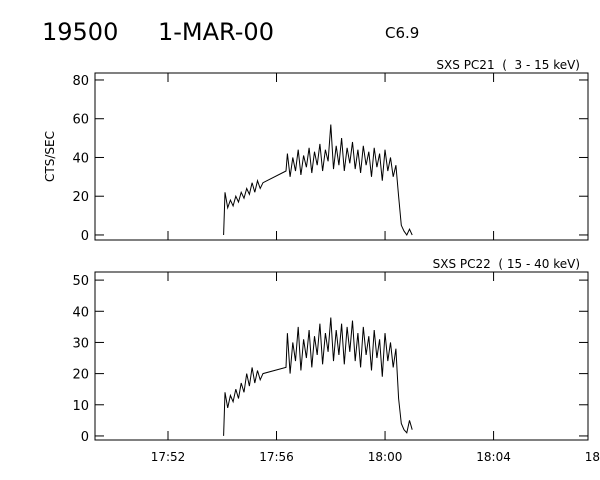 Image resolution: width=600 pixels, height=480 pixels. I want to click on y-tick-label: 30, so click(80, 343).